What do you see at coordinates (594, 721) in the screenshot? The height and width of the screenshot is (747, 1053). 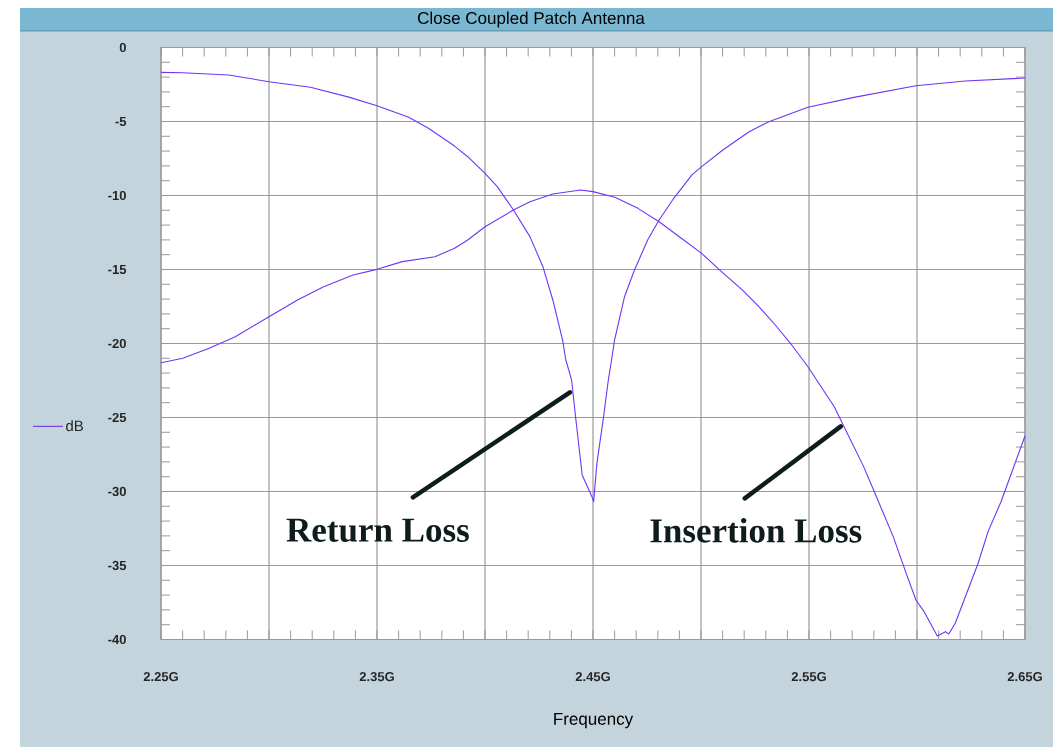 I see `x-axis-title: Frequency` at bounding box center [594, 721].